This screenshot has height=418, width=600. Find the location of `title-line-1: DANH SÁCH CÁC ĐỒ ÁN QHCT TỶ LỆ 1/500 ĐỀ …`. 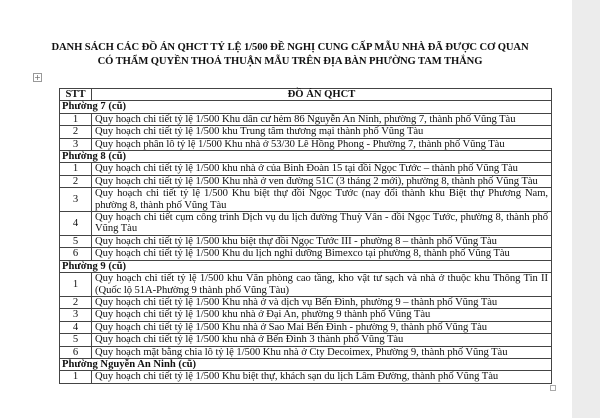

title-line-1: DANH SÁCH CÁC ĐỒ ÁN QHCT TỶ LỆ 1/500 ĐỀ … is located at coordinates (290, 47).